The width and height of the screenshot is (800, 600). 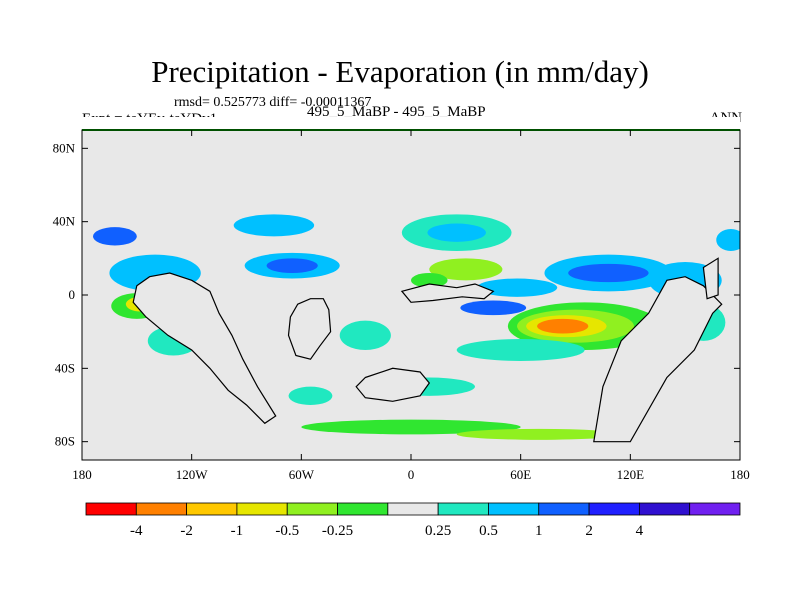 I want to click on chart-title: Precipitation - Evaporation (in mm/day), so click(x=400, y=71).